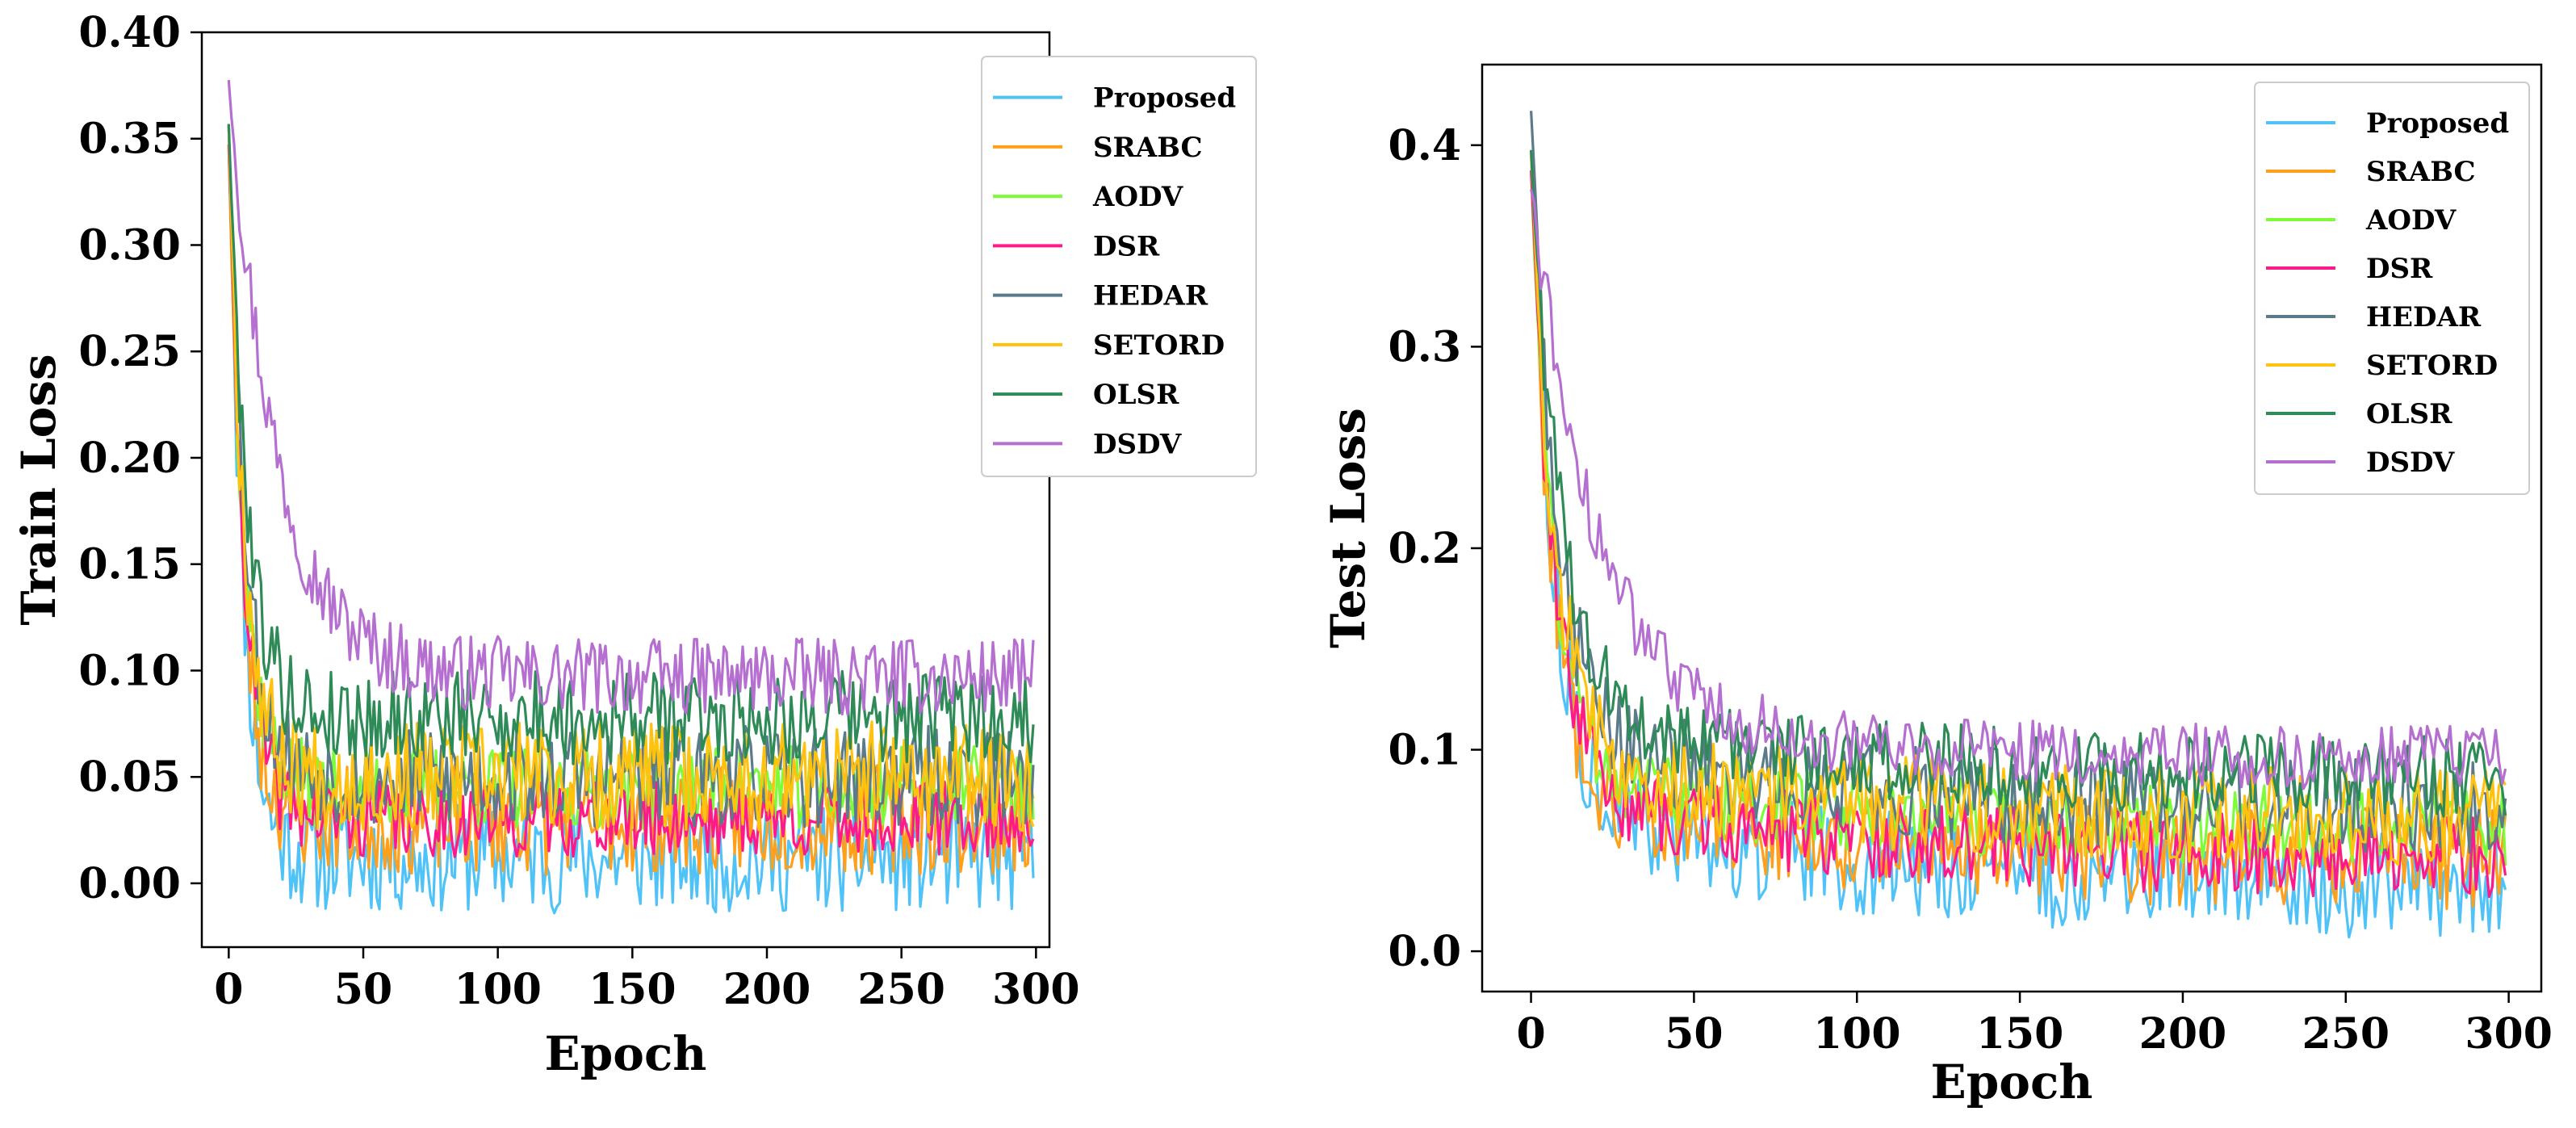 The height and width of the screenshot is (1128, 2576). I want to click on y-tick-label: 0.1, so click(1425, 750).